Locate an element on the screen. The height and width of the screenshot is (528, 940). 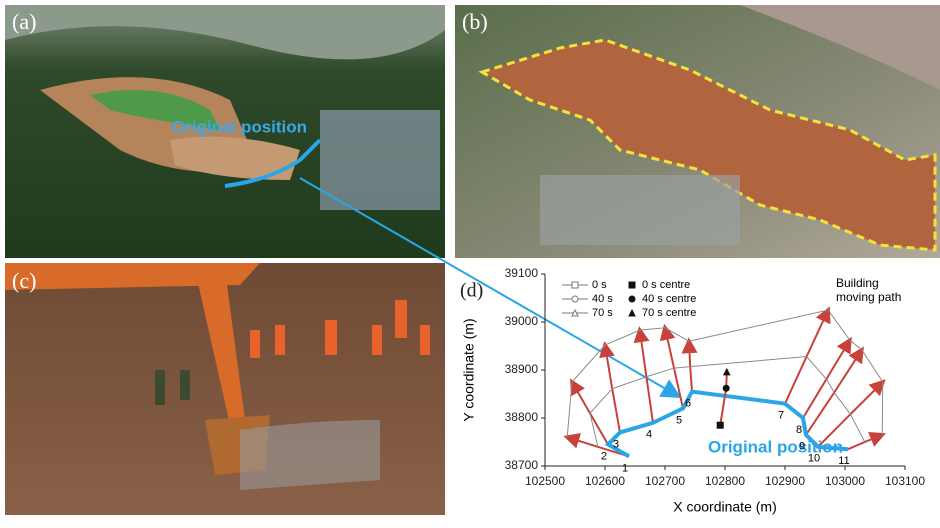
x-tick-label: 103000 is located at coordinates (845, 481).